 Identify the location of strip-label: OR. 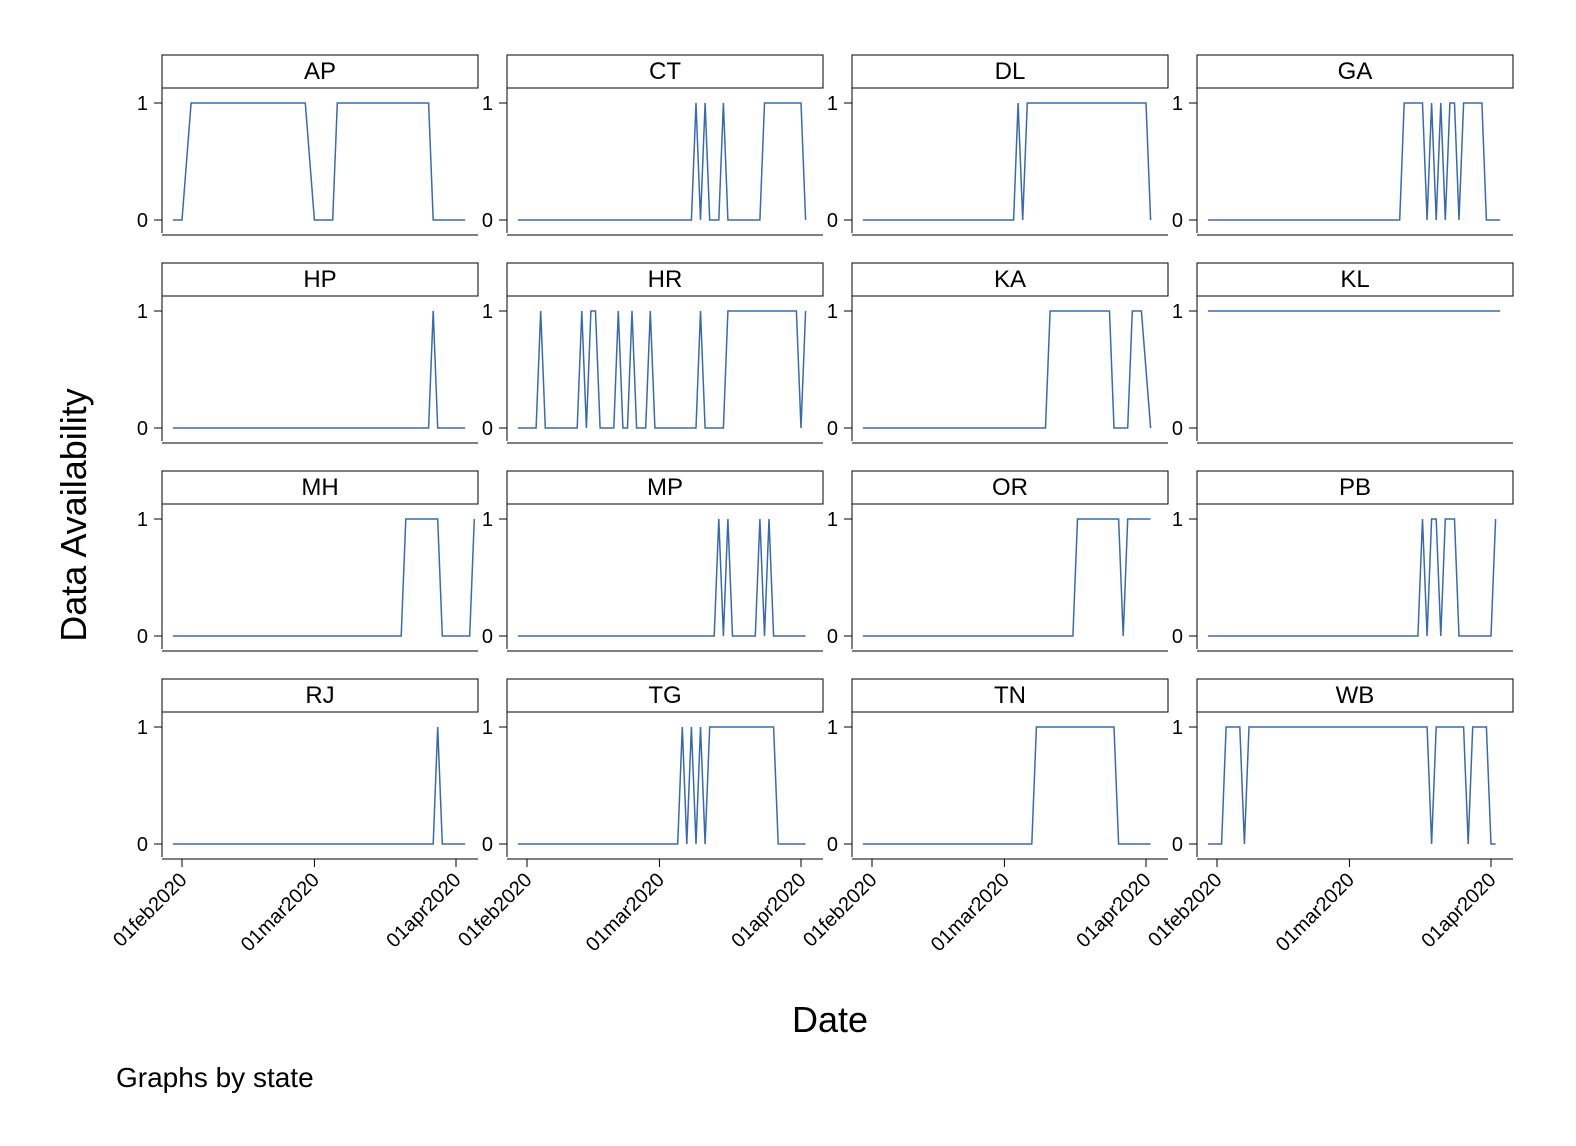
(1010, 487).